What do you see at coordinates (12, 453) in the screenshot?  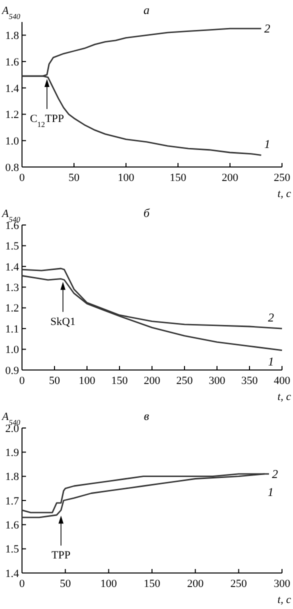 I see `y-tick-label: 1.9` at bounding box center [12, 453].